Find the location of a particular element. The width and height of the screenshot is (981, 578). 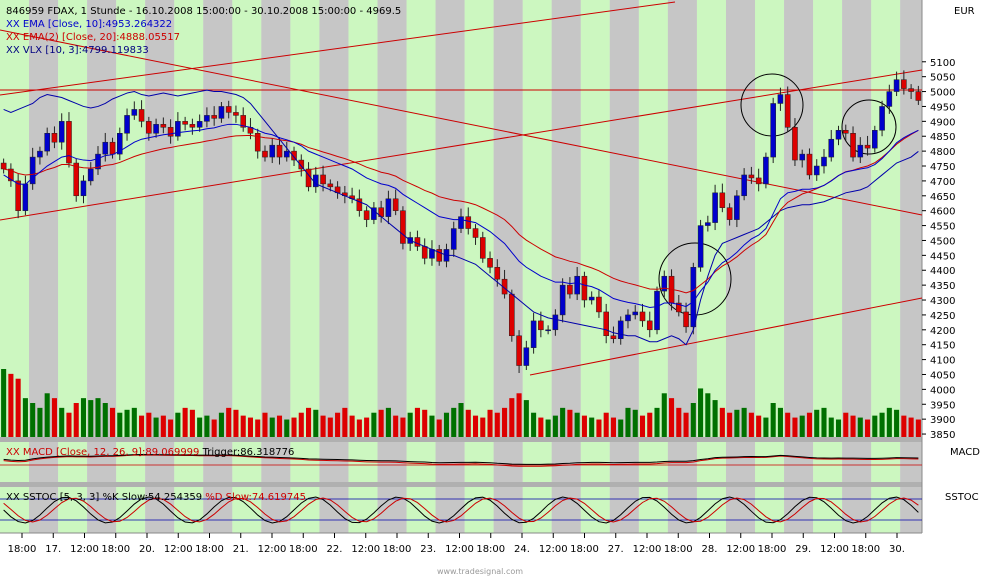

legend-ema20: XX EMA(2) [Close, 20]:4888.05517 is located at coordinates (93, 37).